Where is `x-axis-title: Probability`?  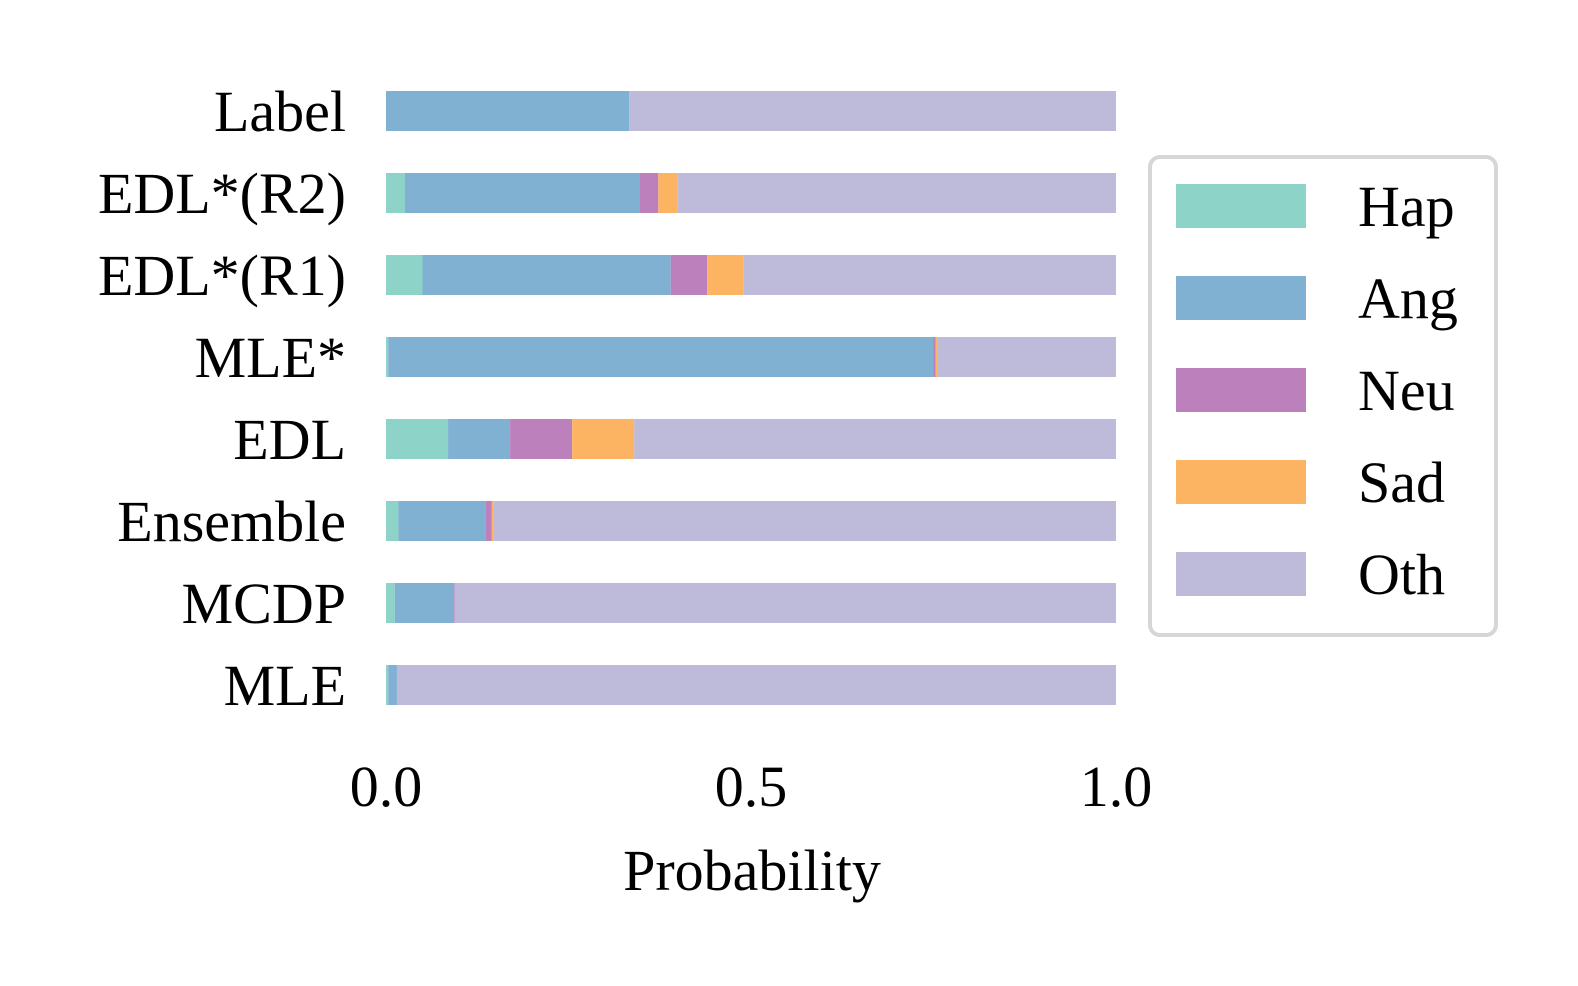 x-axis-title: Probability is located at coordinates (752, 870).